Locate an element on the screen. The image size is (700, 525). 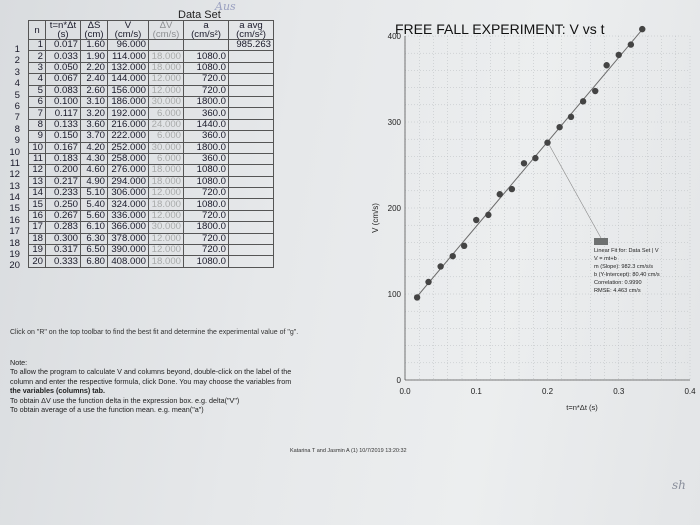
cell-s: 6.10 is located at coordinates (94, 227).